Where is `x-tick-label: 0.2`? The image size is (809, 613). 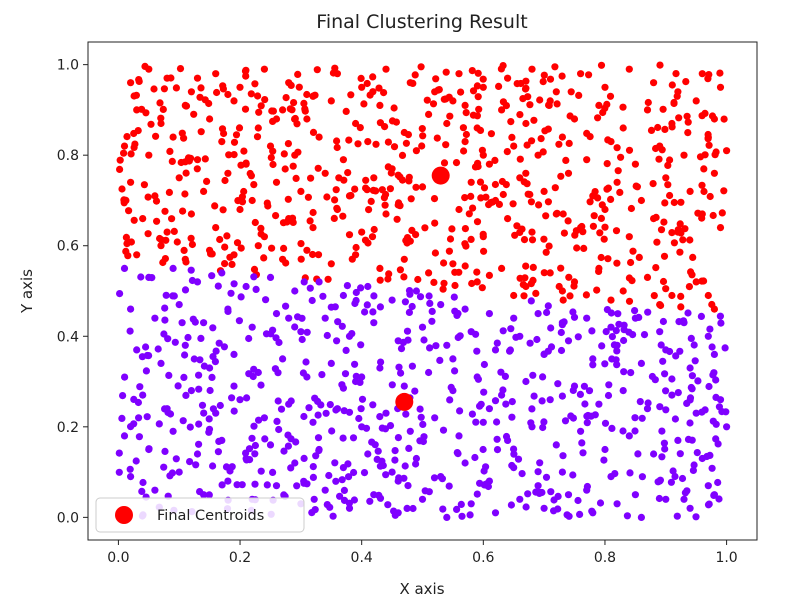
x-tick-label: 0.2 is located at coordinates (240, 558).